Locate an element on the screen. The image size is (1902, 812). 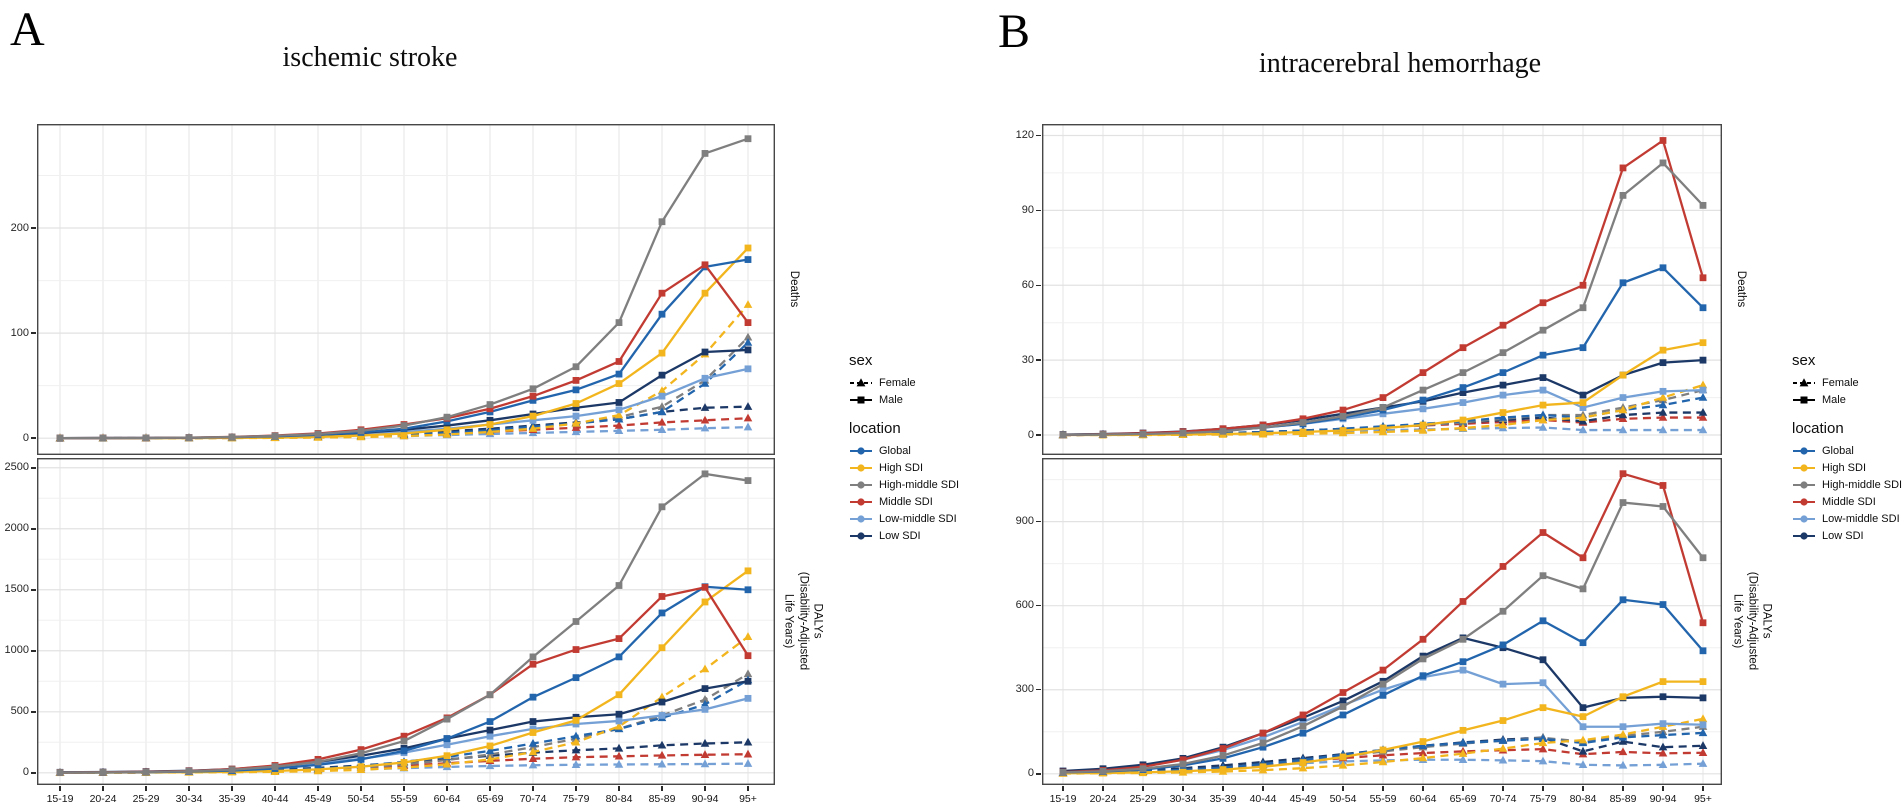
x-axis-tick-label: 15-19 is located at coordinates (60, 799).